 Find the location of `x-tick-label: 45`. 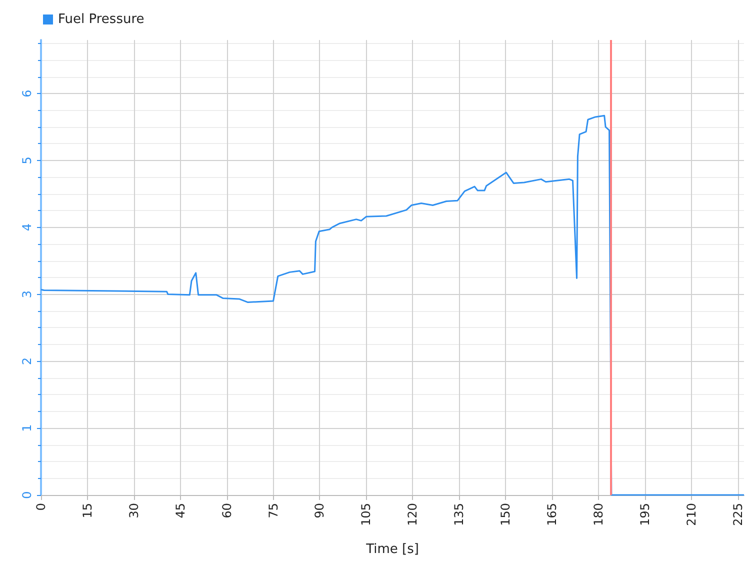

x-tick-label: 45 is located at coordinates (180, 510).